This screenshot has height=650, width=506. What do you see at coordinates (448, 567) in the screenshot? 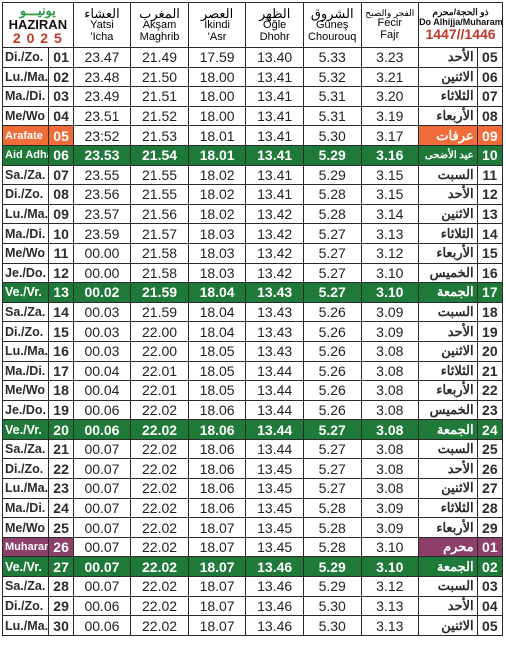
I see `weekday-arabic: الجمعة` at bounding box center [448, 567].